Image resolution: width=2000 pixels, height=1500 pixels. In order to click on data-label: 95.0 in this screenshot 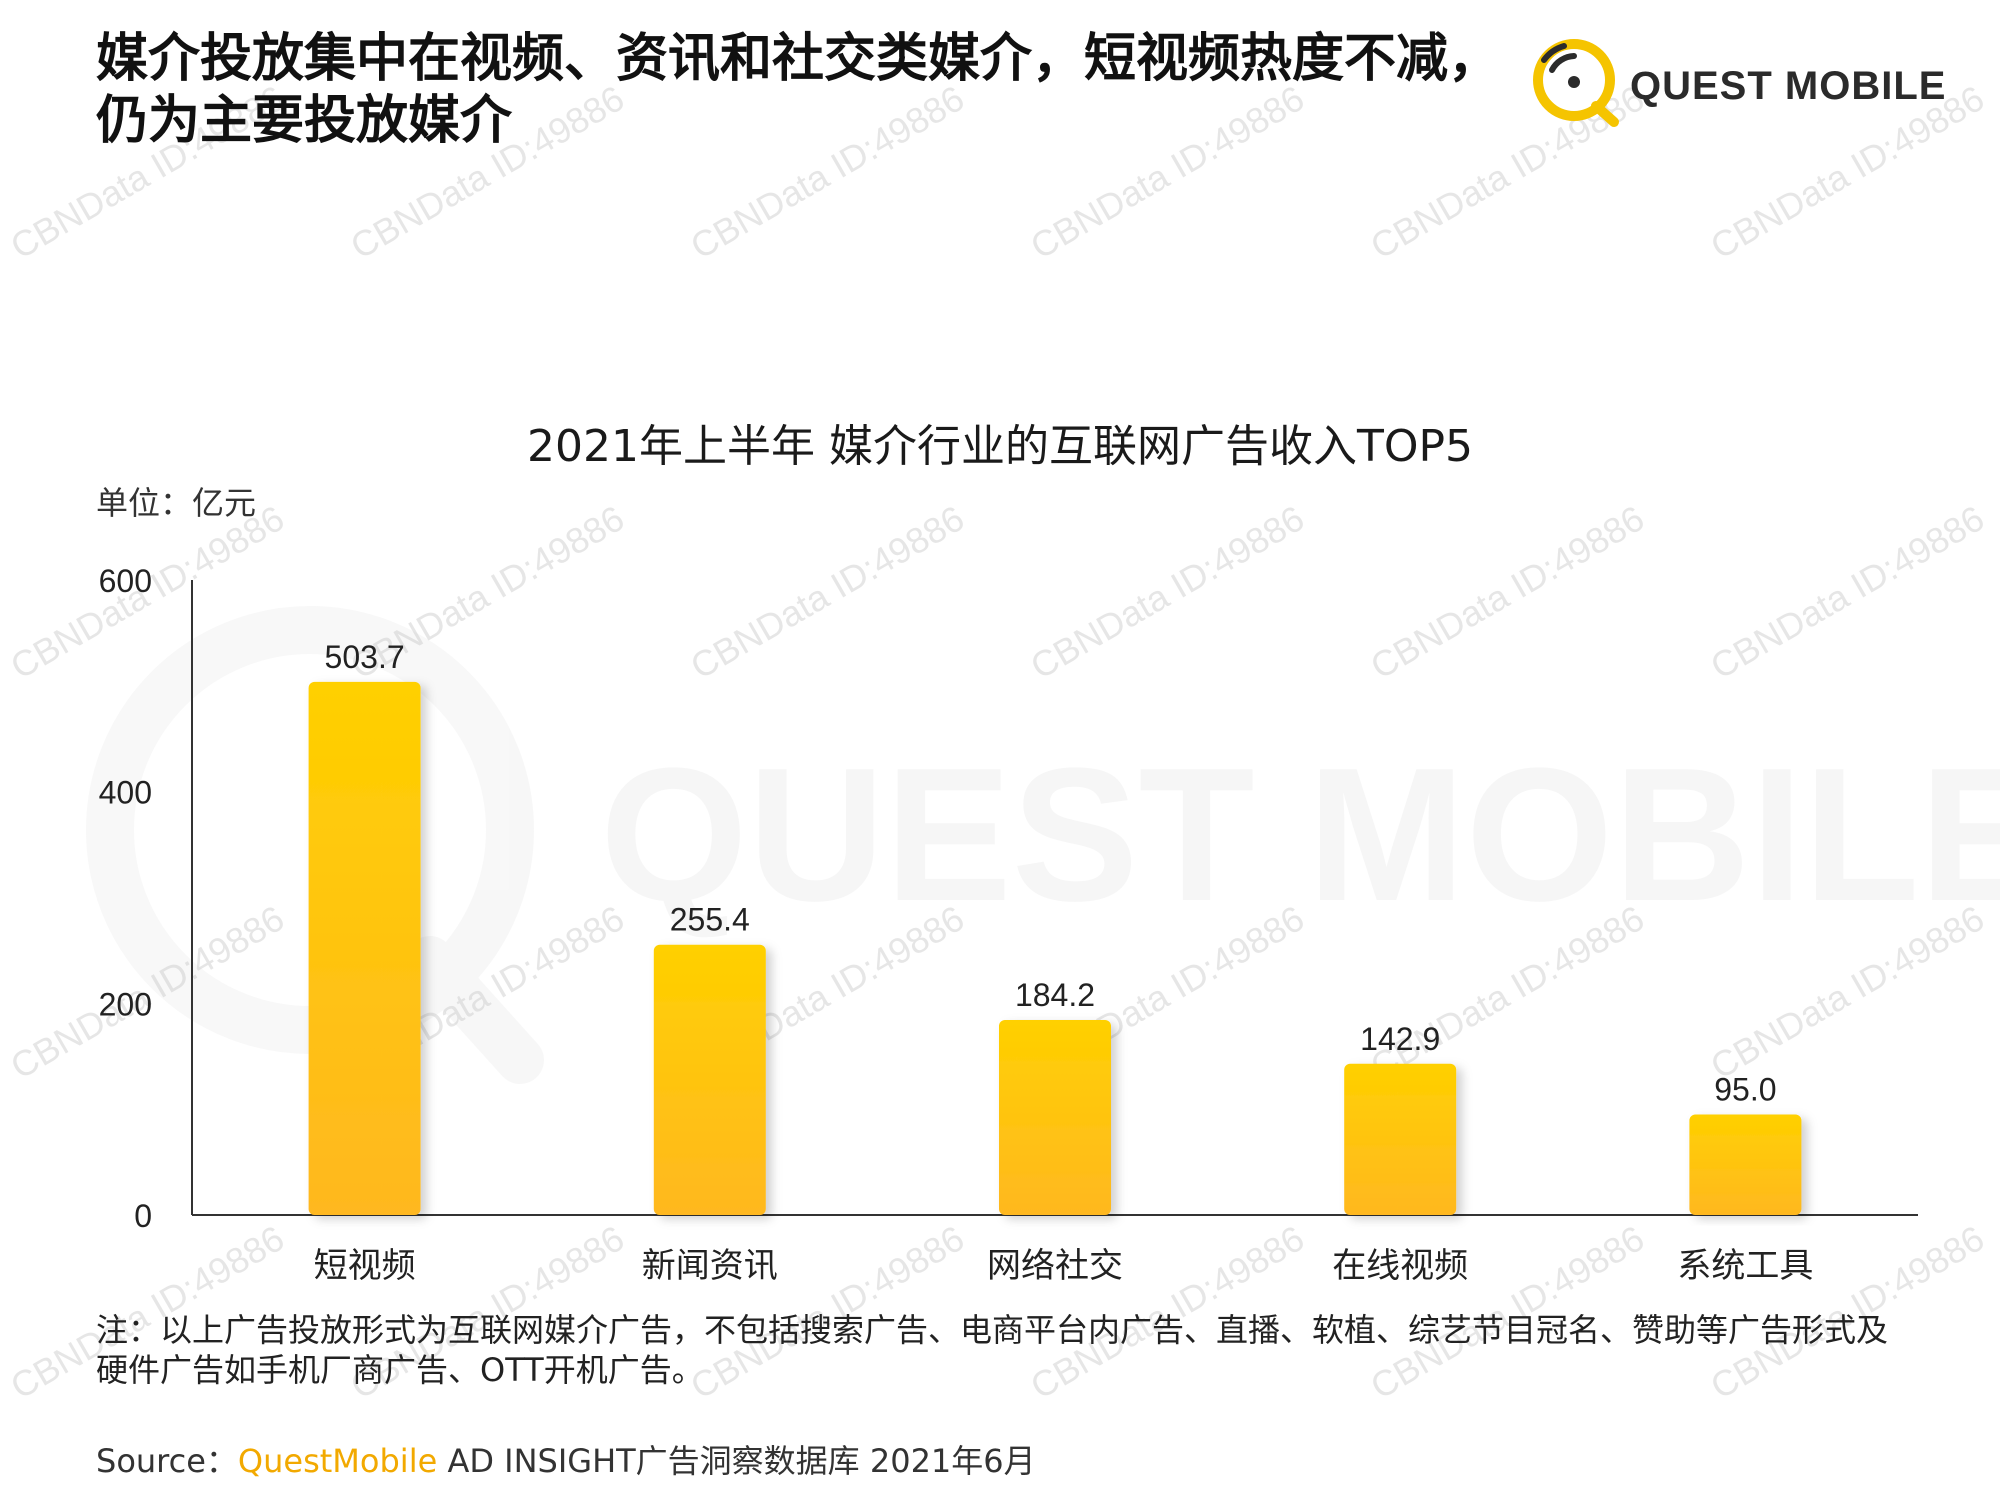, I will do `click(1745, 1089)`.